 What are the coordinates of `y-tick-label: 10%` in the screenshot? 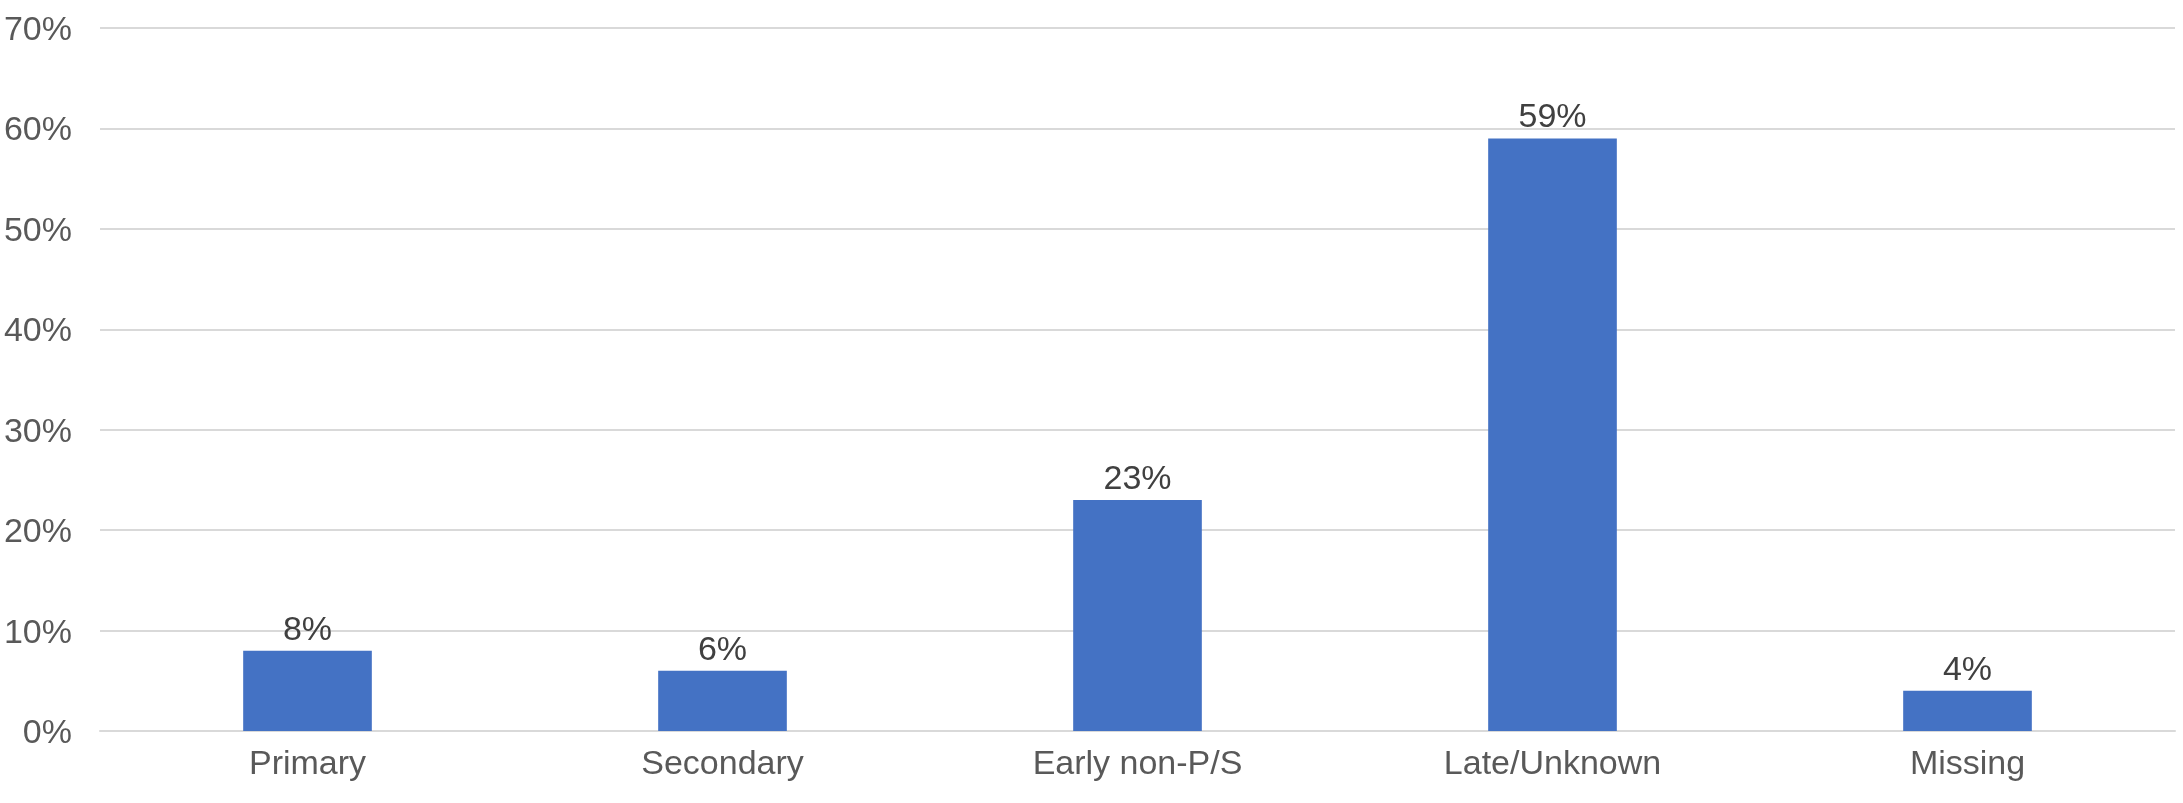 It's located at (37, 630).